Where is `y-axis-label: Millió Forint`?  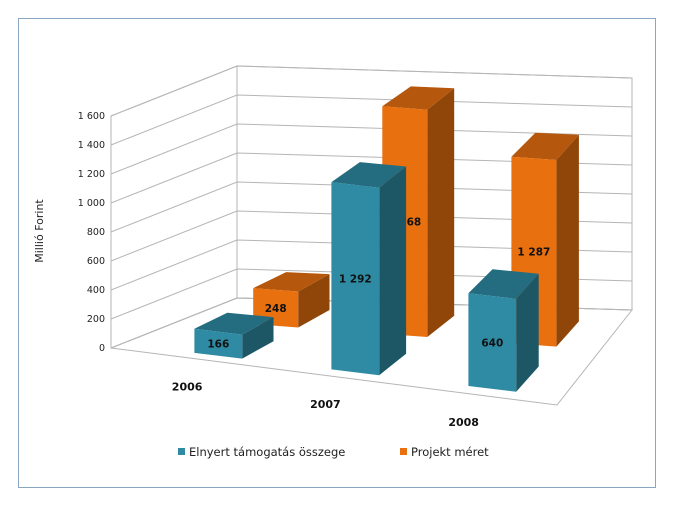 y-axis-label: Millió Forint is located at coordinates (39, 231).